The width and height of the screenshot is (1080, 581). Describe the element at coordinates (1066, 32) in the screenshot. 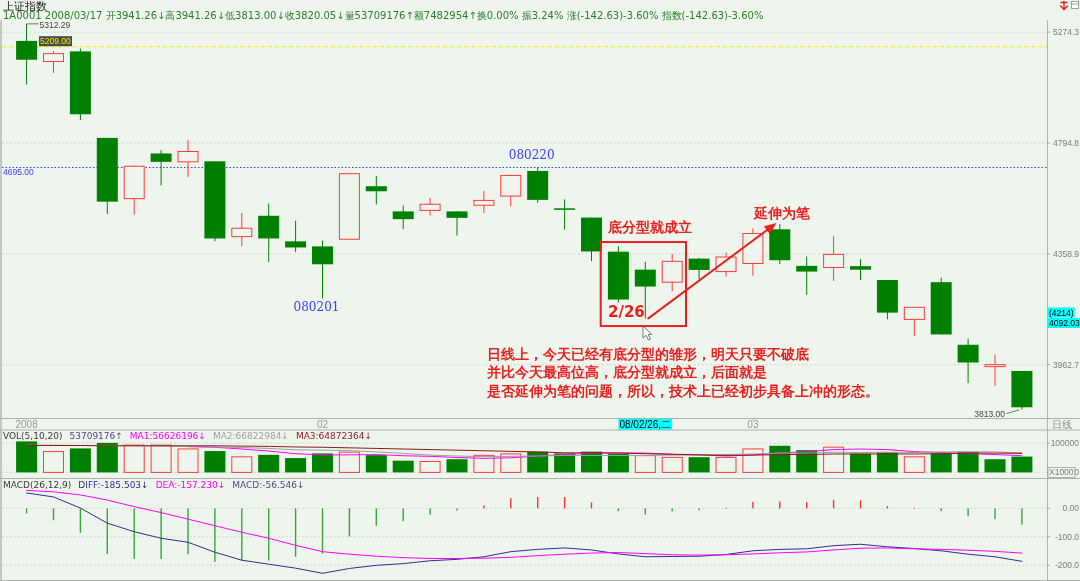

I see `y-tick-label: 5274.3` at that location.